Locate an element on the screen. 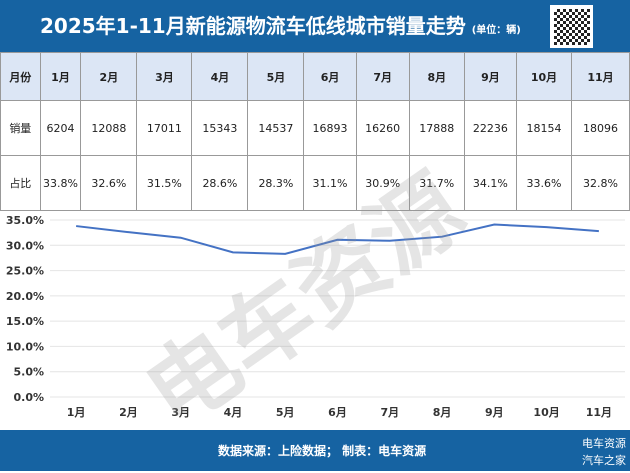  sales-cell: 16260 is located at coordinates (382, 128).